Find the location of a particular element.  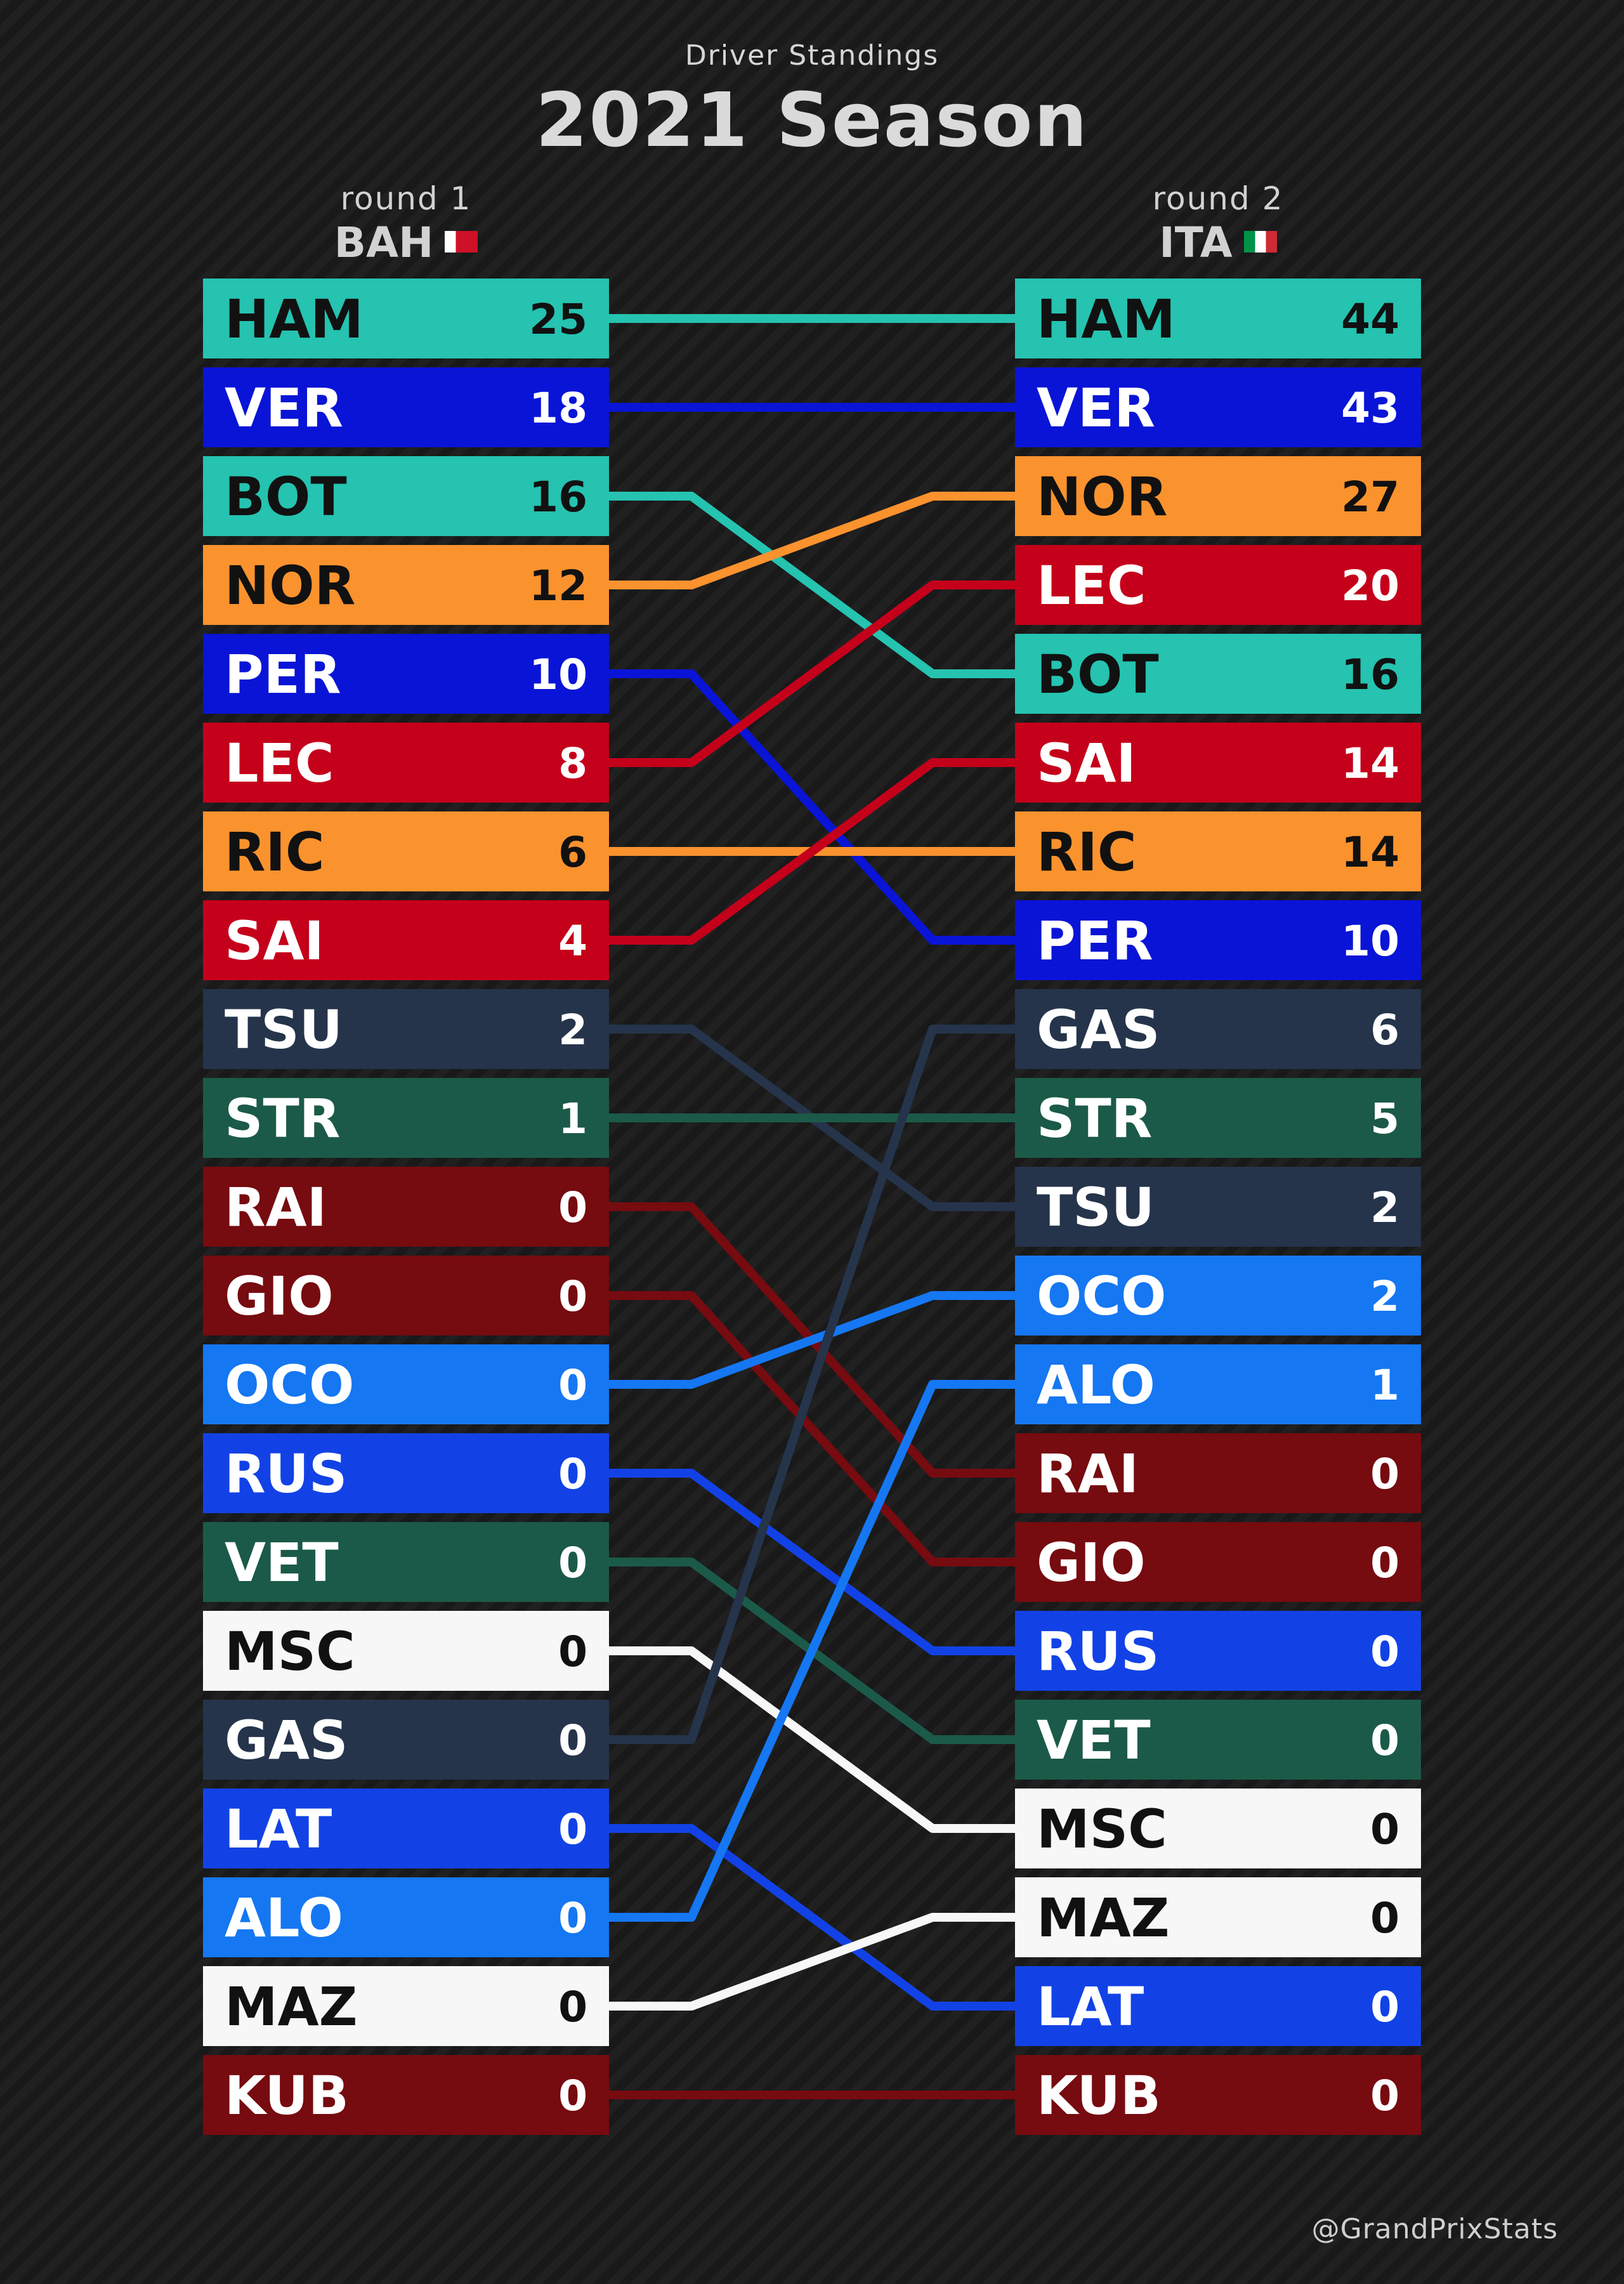

standing-row: ALO 0 is located at coordinates (406, 1917).